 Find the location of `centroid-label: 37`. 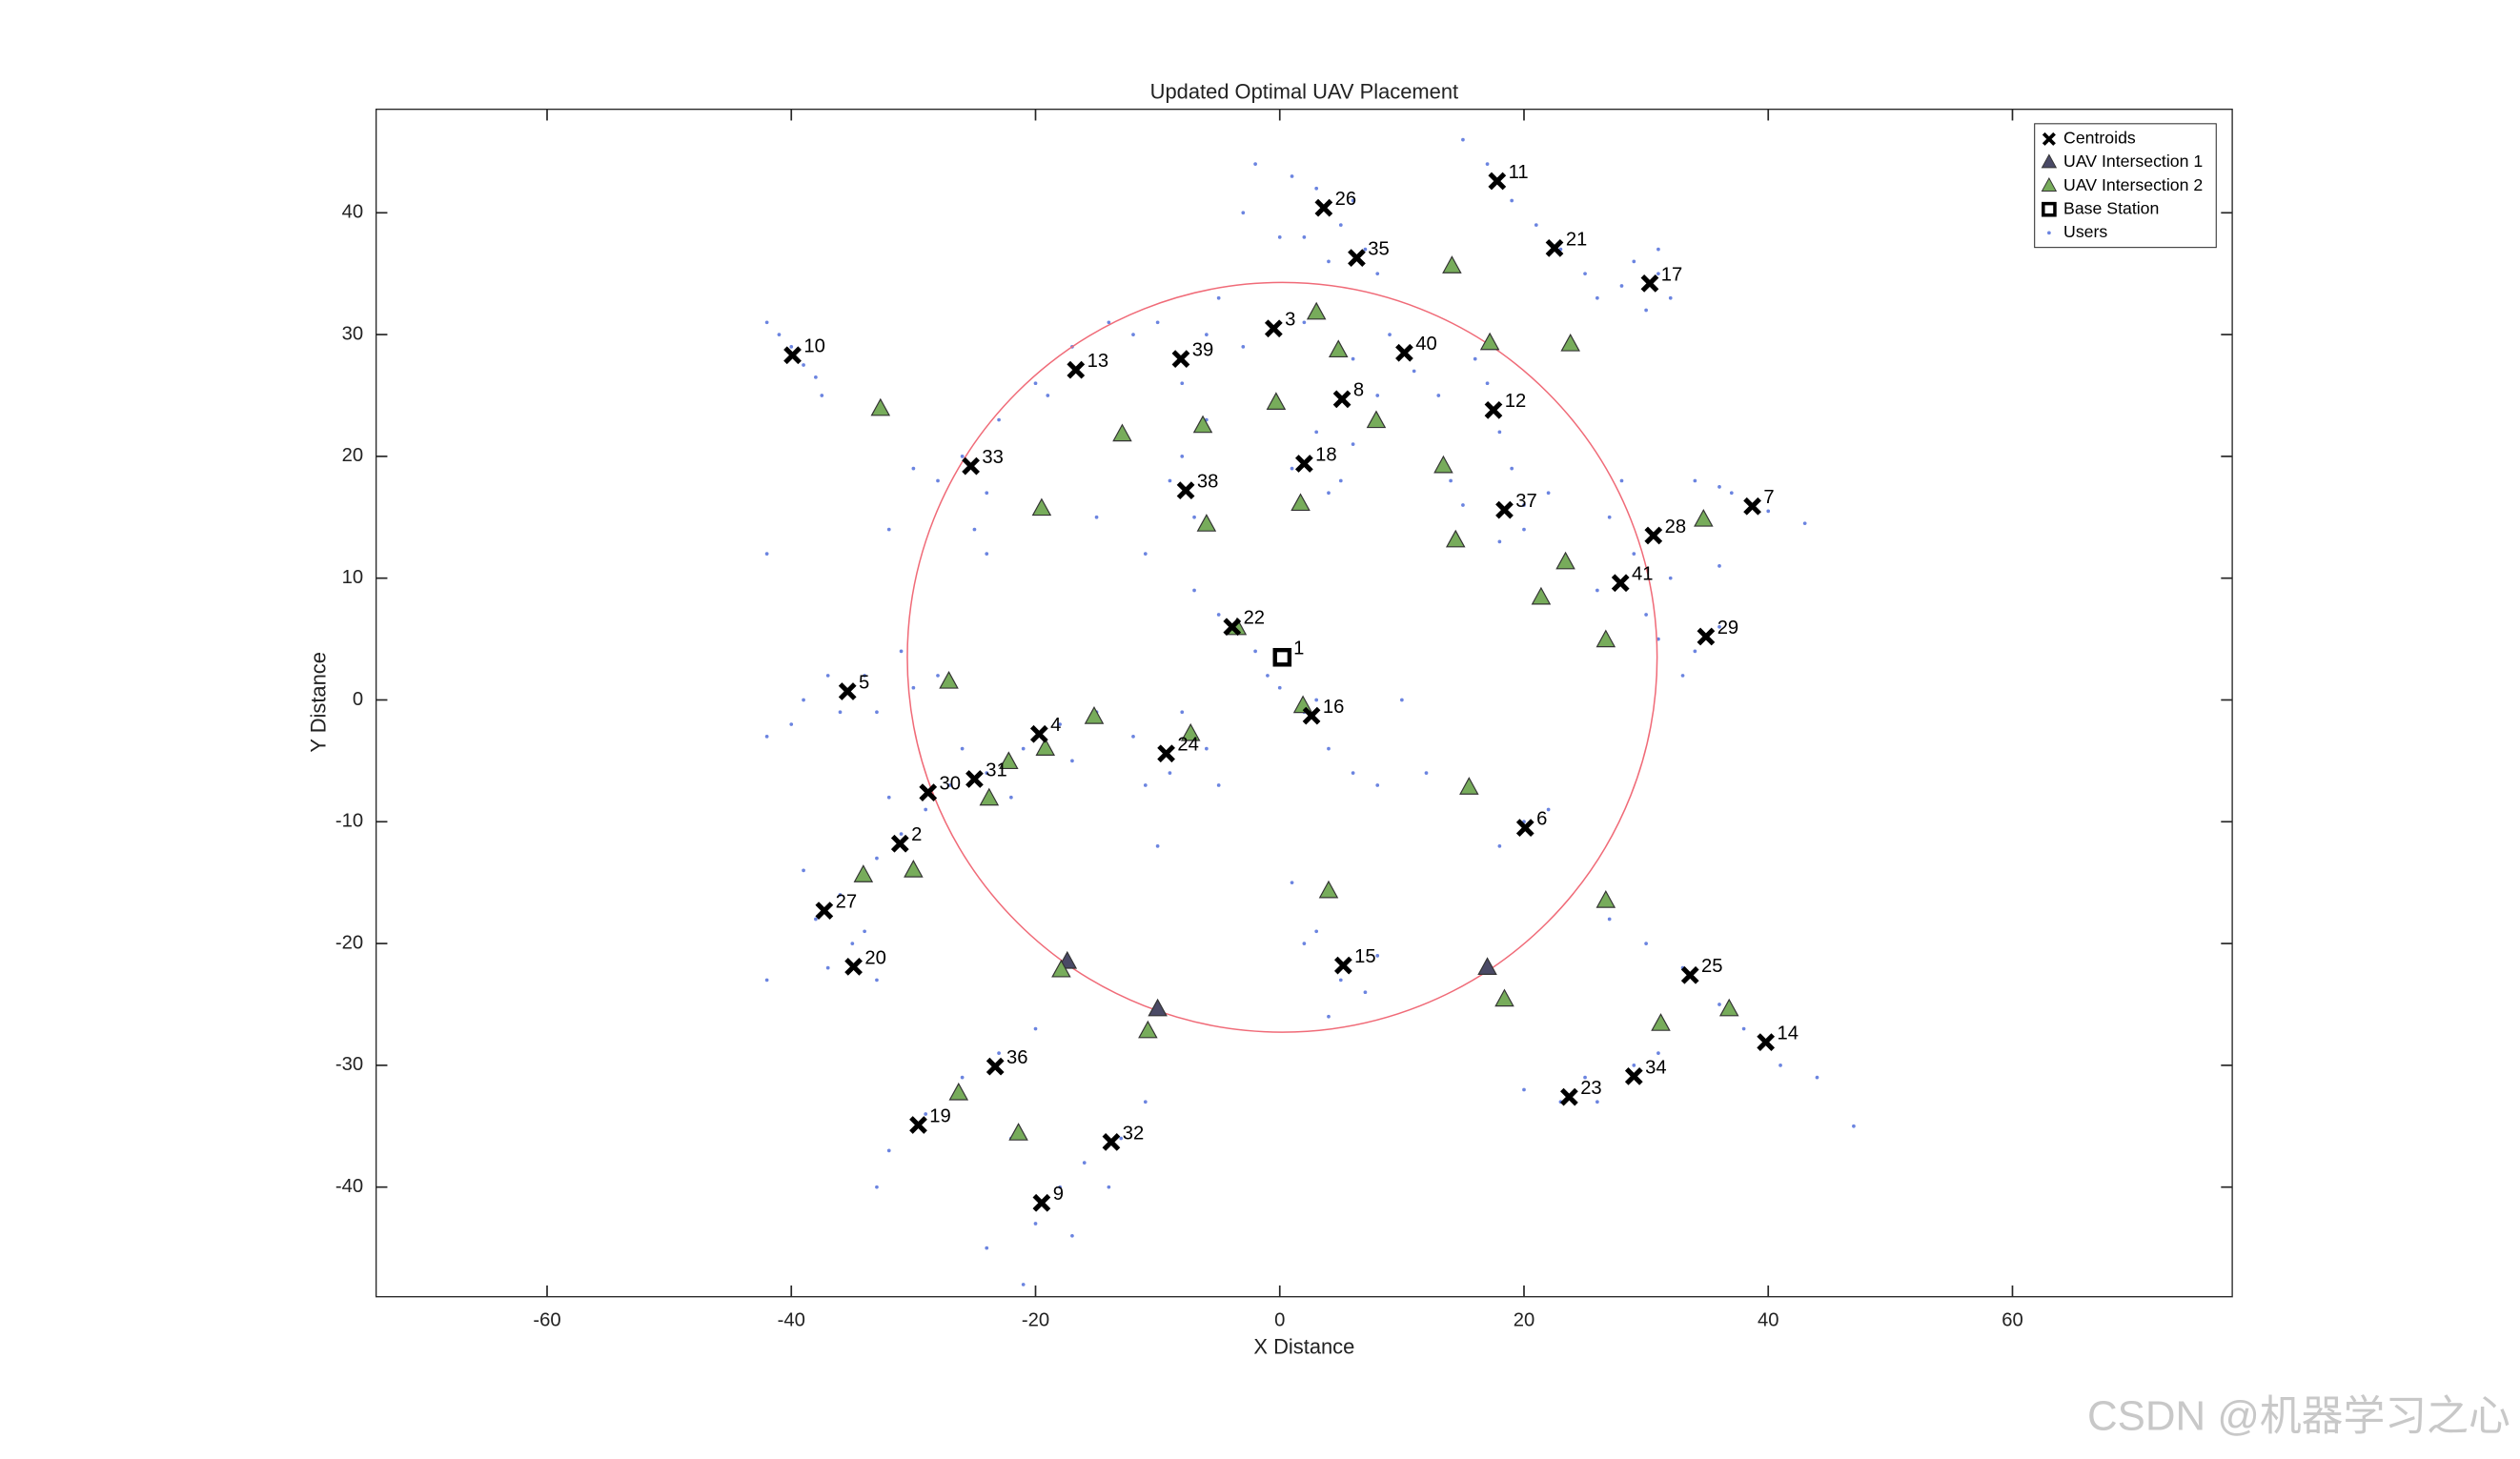

centroid-label: 37 is located at coordinates (1526, 502).